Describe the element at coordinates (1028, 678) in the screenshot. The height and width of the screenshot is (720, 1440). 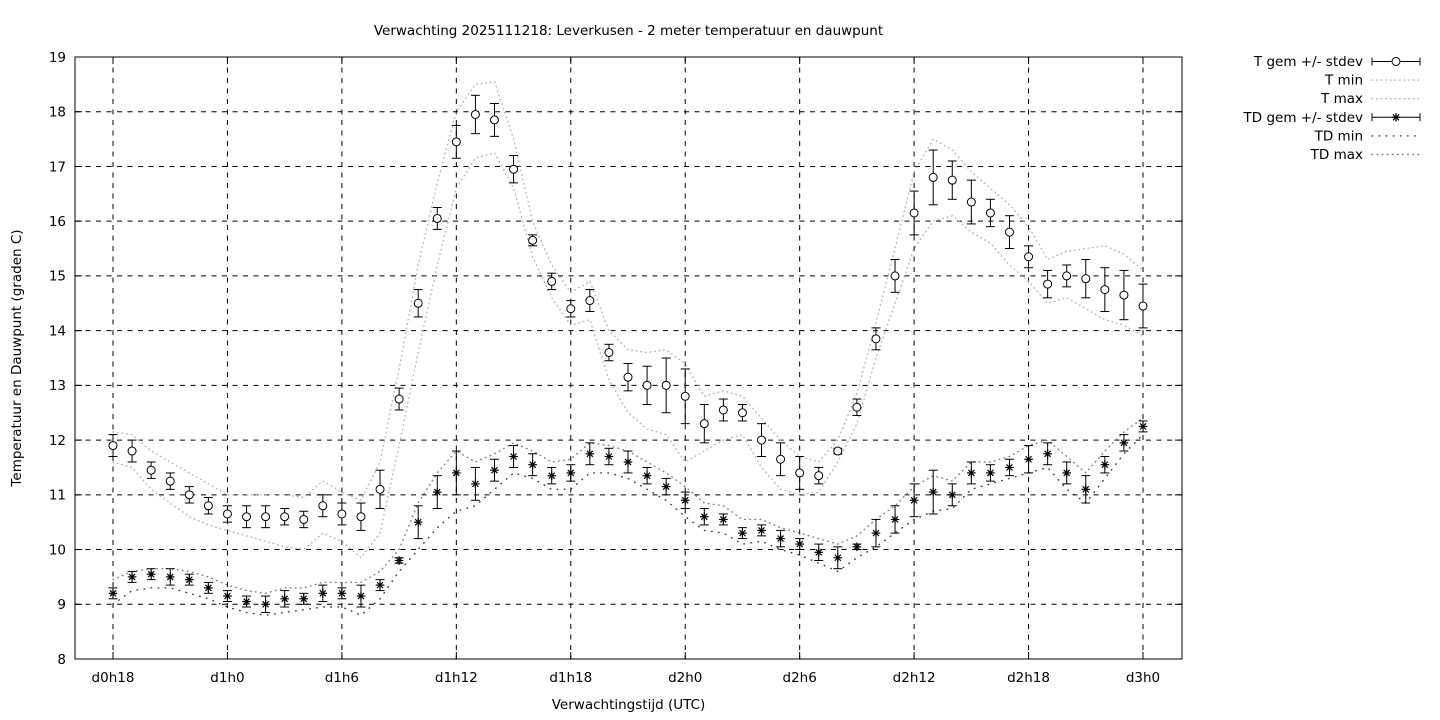
I see `x-tick-label: d2h18` at that location.